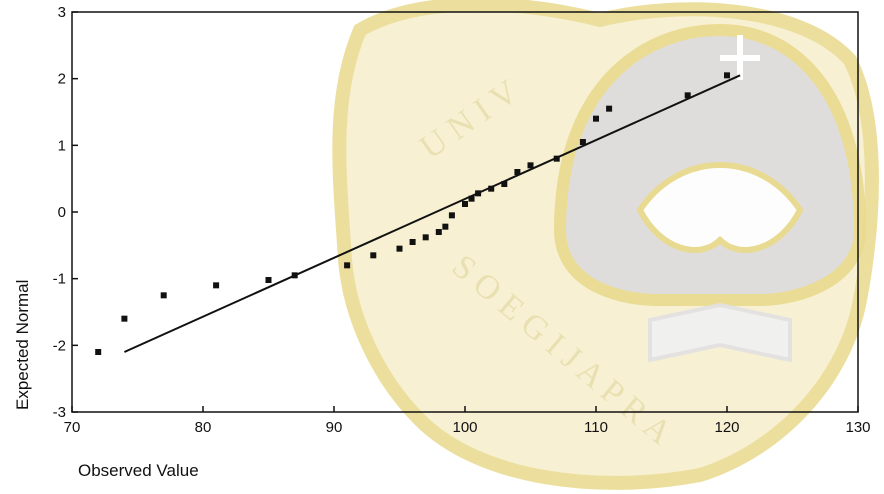 This screenshot has width=884, height=494. What do you see at coordinates (62, 12) in the screenshot?
I see `y-tick-label: 3` at bounding box center [62, 12].